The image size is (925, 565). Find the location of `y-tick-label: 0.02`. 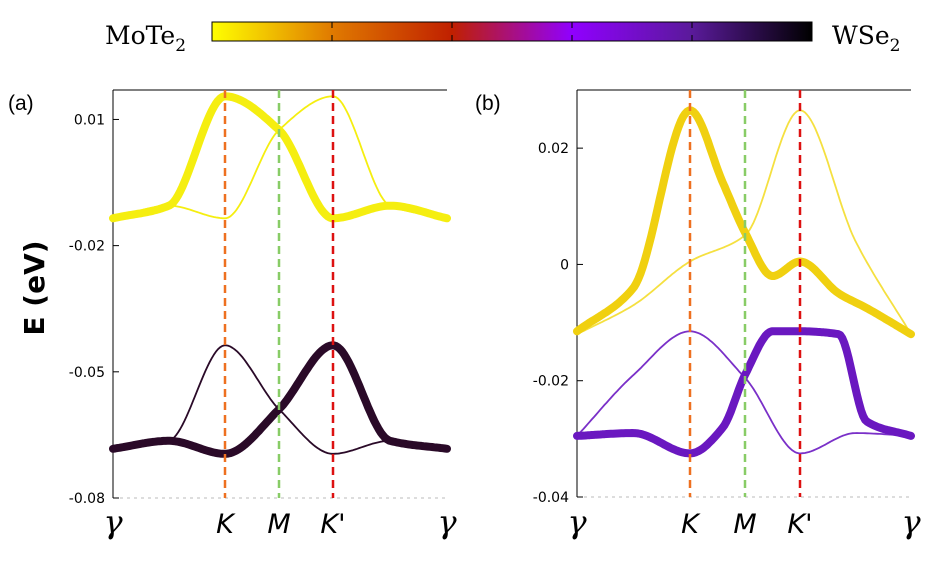

y-tick-label: 0.02 is located at coordinates (553, 149).